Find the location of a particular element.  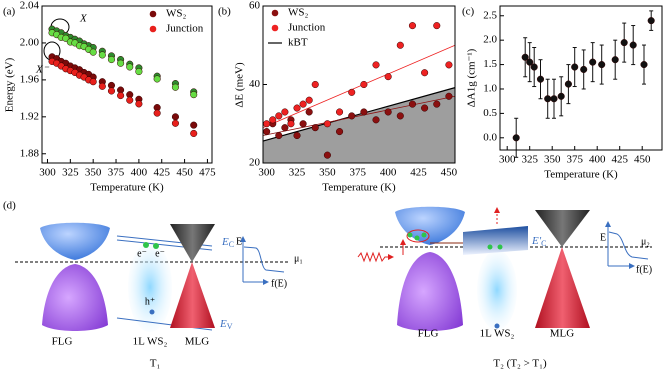

carrier-label: h⁺ is located at coordinates (150, 301).